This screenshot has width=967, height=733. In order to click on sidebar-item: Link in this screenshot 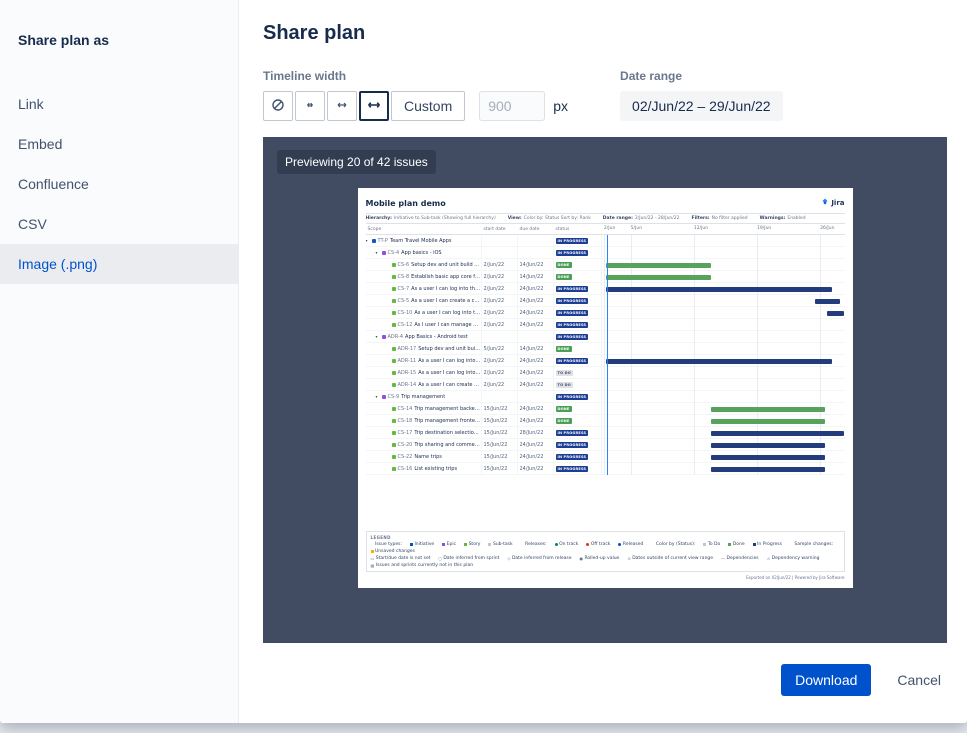, I will do `click(119, 104)`.